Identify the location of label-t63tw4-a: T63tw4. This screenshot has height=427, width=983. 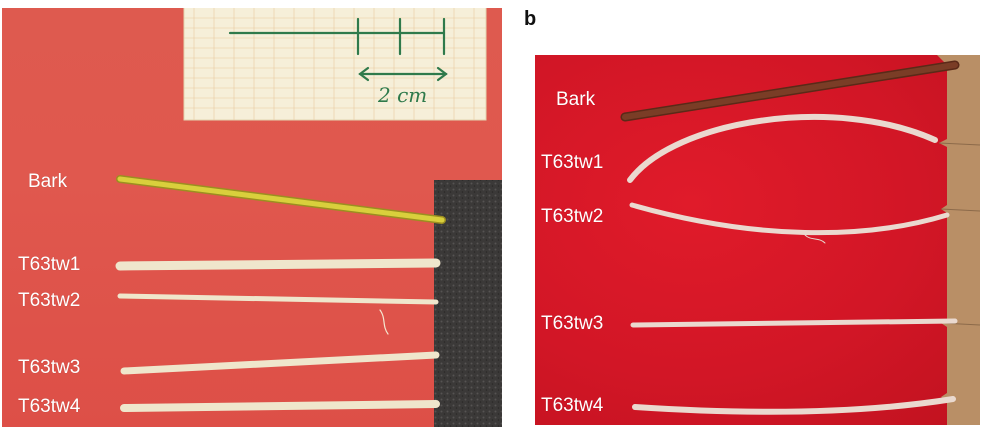
(49, 406).